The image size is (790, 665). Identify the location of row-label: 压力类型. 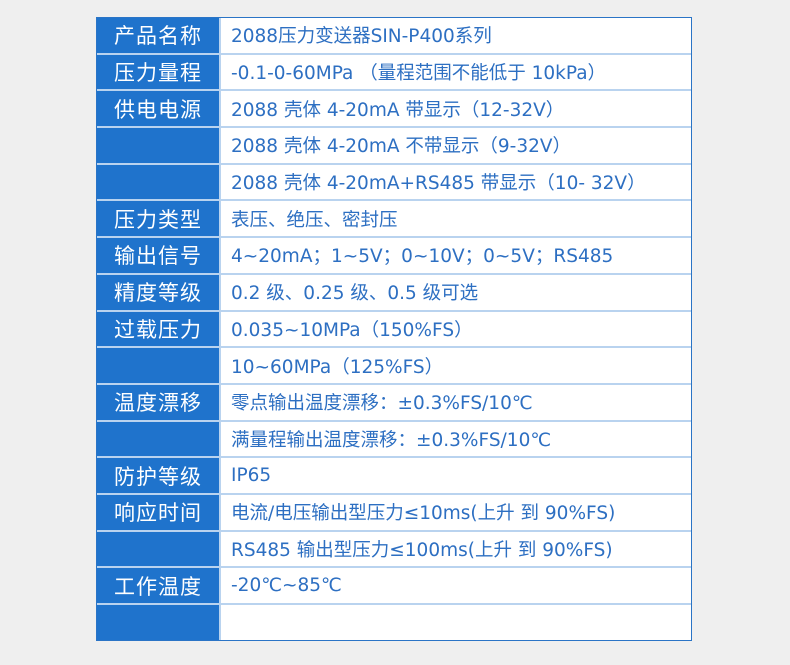
(159, 219).